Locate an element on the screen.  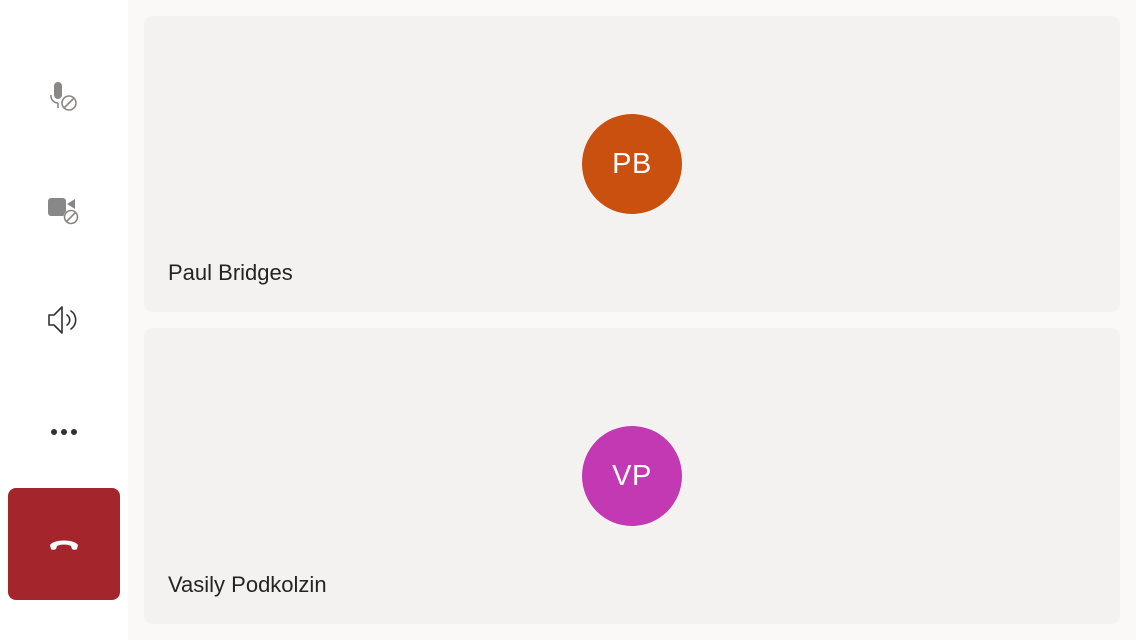
speaker-icon is located at coordinates (64, 320).